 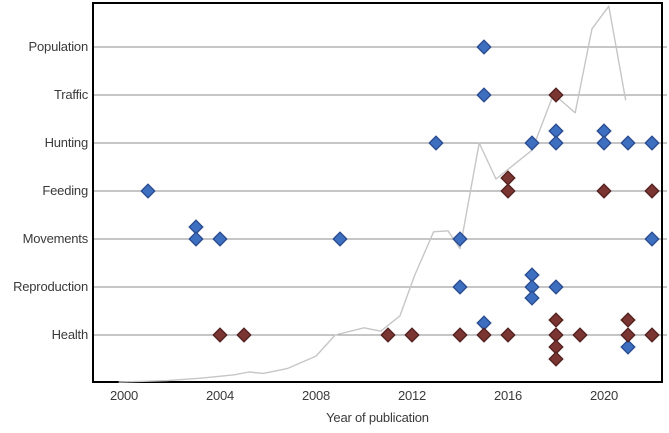 I want to click on x-tick-2008: 2008, so click(x=316, y=395).